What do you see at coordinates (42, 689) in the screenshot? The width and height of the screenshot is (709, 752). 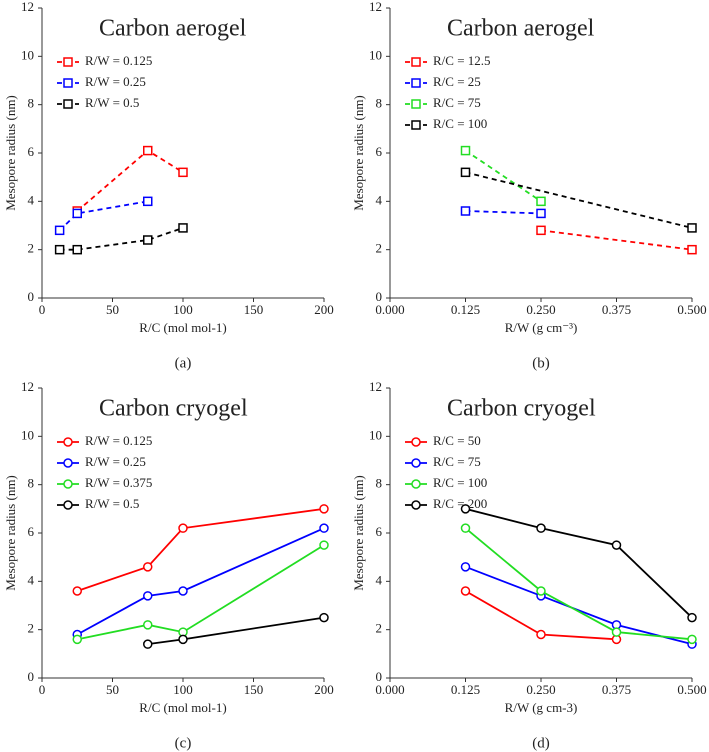 I see `x-tick-label: 0` at bounding box center [42, 689].